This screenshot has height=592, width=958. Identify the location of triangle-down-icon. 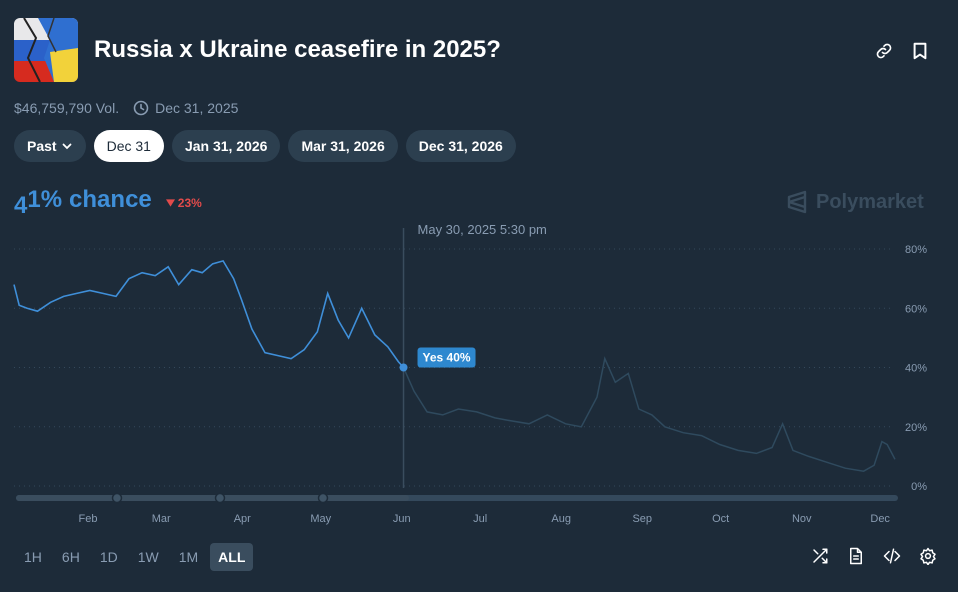
(170, 203).